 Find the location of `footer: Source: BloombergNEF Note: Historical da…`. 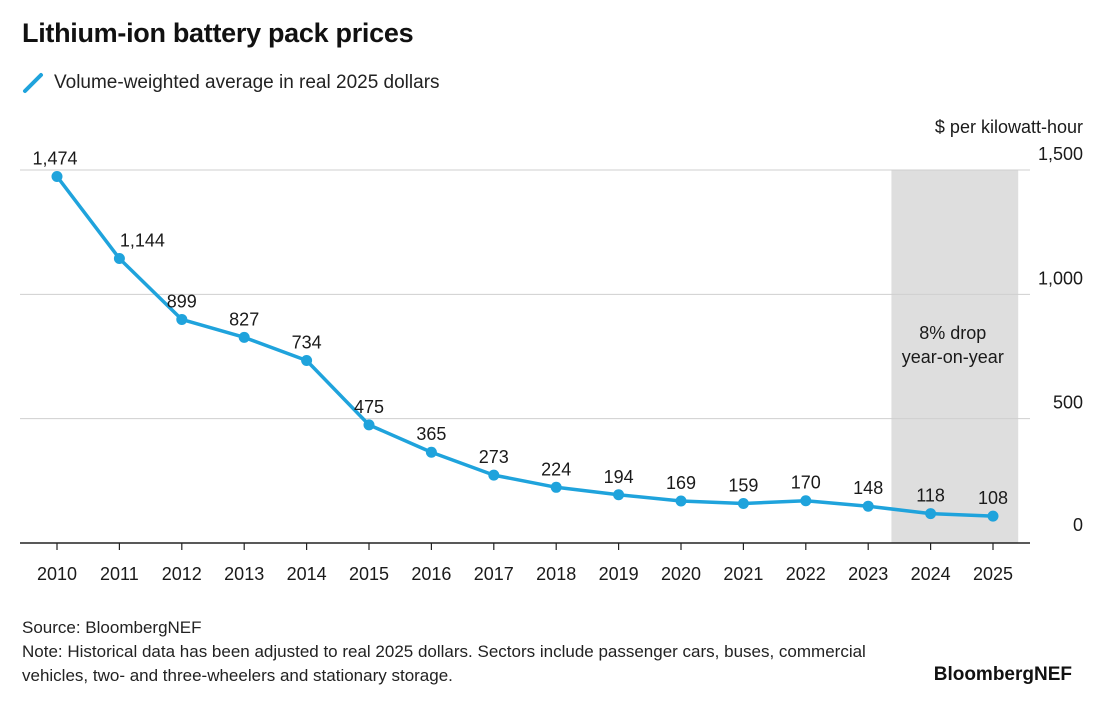

footer: Source: BloombergNEF Note: Historical da… is located at coordinates (472, 652).